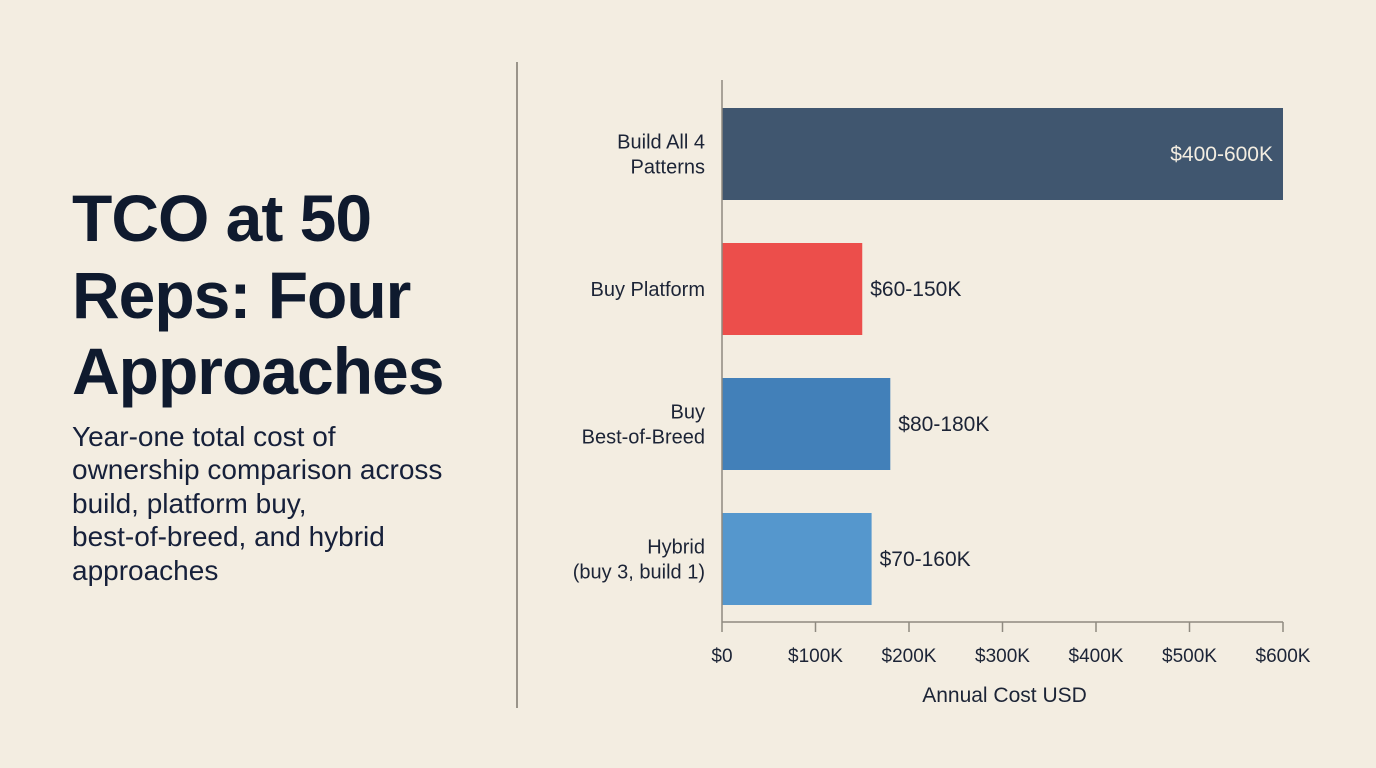 The height and width of the screenshot is (768, 1376). I want to click on page-title: TCO at 50 Reps: Four Approaches, so click(258, 295).